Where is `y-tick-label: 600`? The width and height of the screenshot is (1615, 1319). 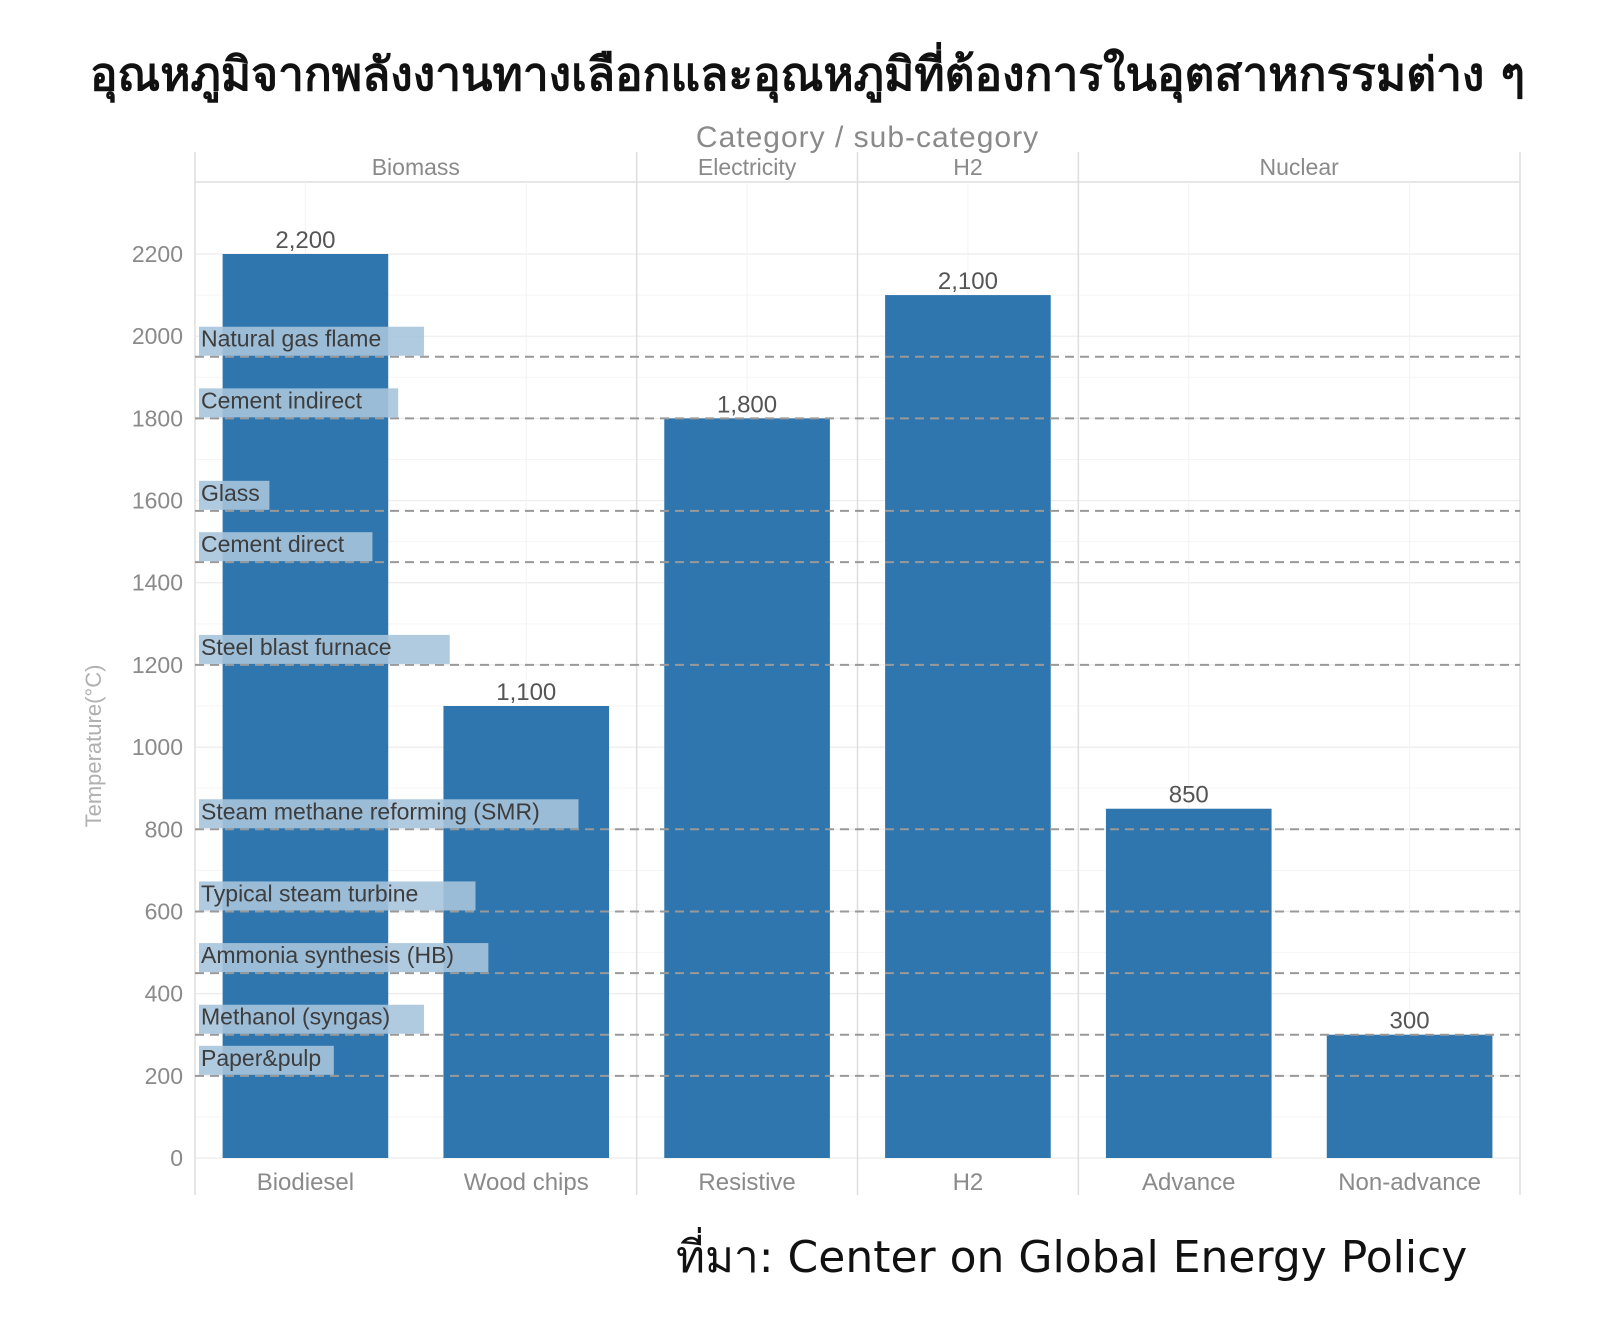
y-tick-label: 600 is located at coordinates (164, 911).